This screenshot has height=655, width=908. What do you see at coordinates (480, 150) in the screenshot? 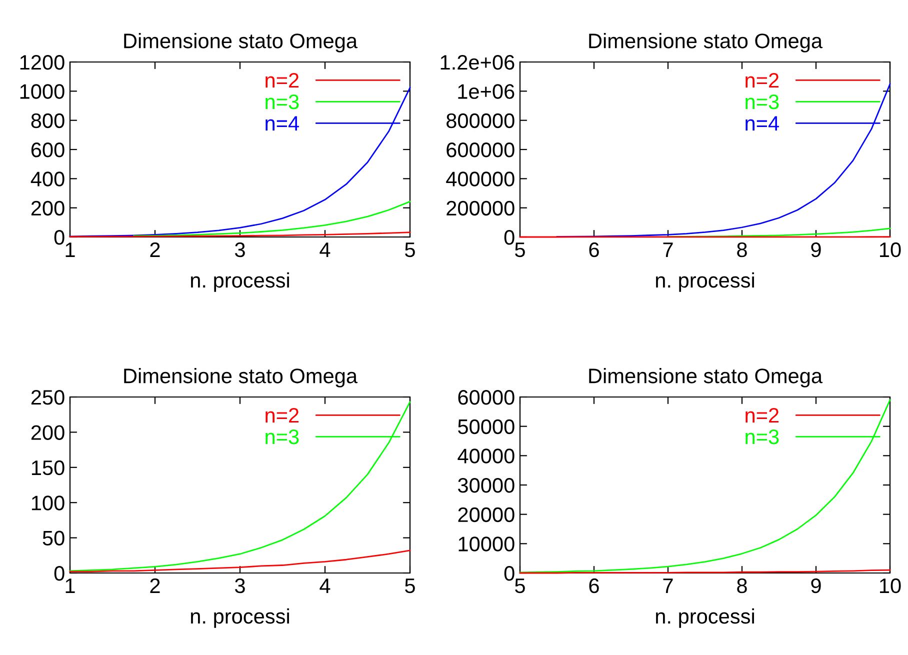
I see `y-tick-label: 600000` at bounding box center [480, 150].